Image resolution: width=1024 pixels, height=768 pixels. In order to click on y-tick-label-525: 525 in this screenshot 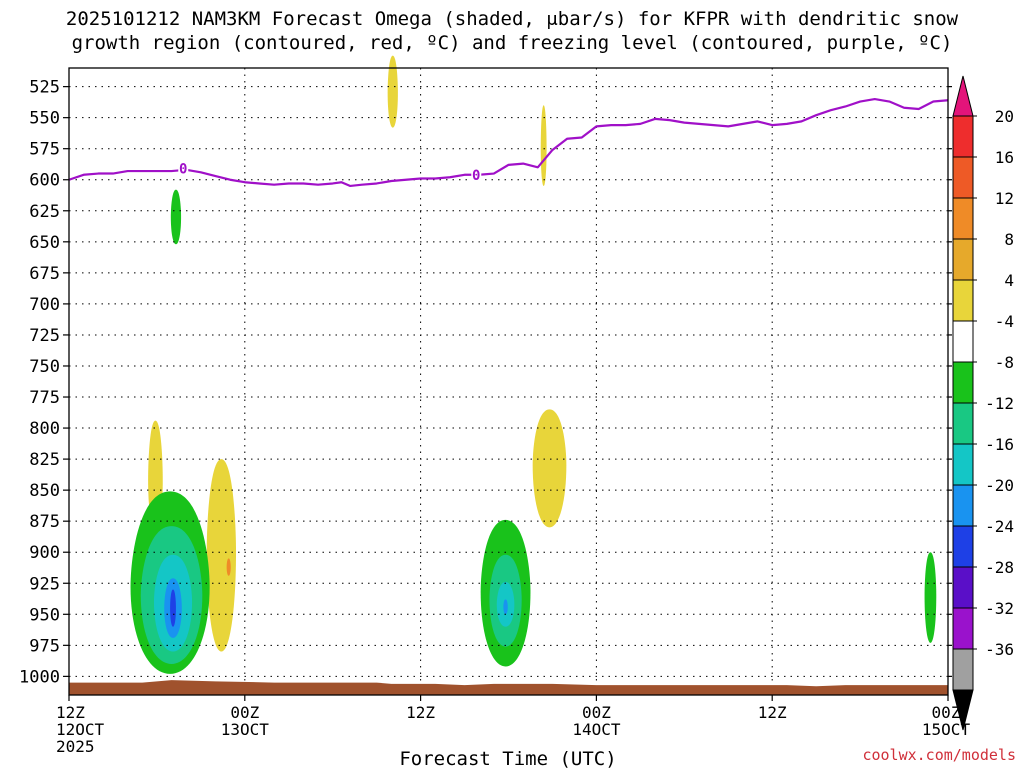, I will do `click(44, 88)`.